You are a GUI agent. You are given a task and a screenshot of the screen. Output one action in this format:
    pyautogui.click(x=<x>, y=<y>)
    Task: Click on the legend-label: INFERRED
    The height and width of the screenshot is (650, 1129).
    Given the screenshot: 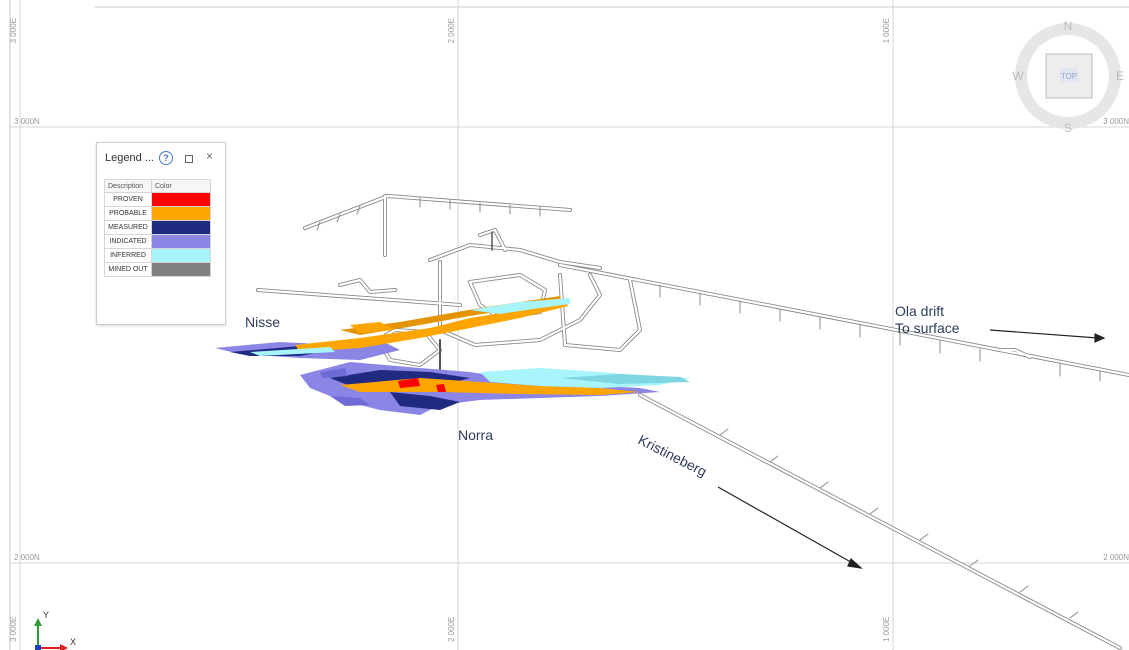 What is the action you would take?
    pyautogui.click(x=128, y=255)
    